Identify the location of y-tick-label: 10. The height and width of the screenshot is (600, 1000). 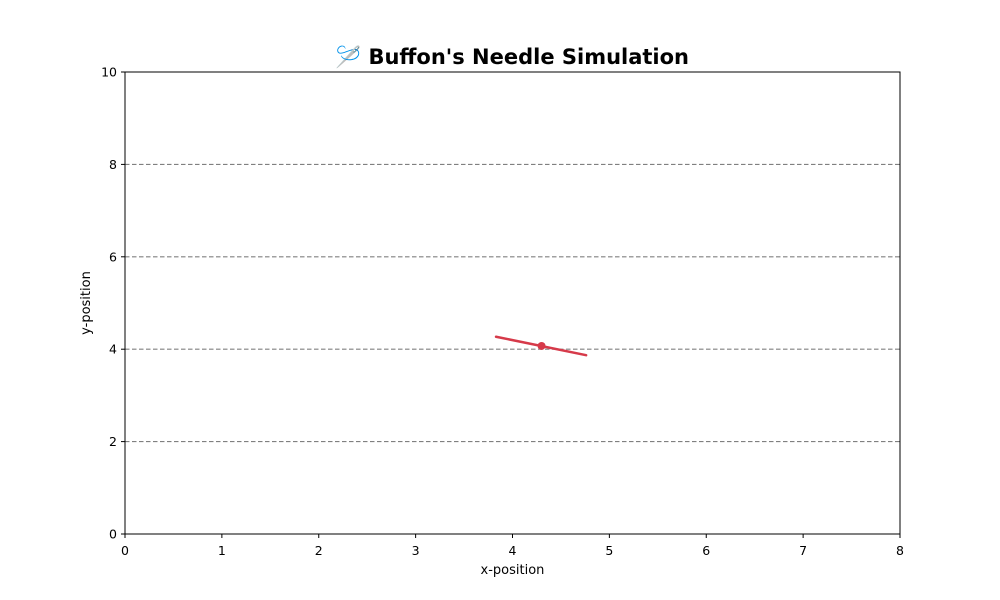
(109, 72).